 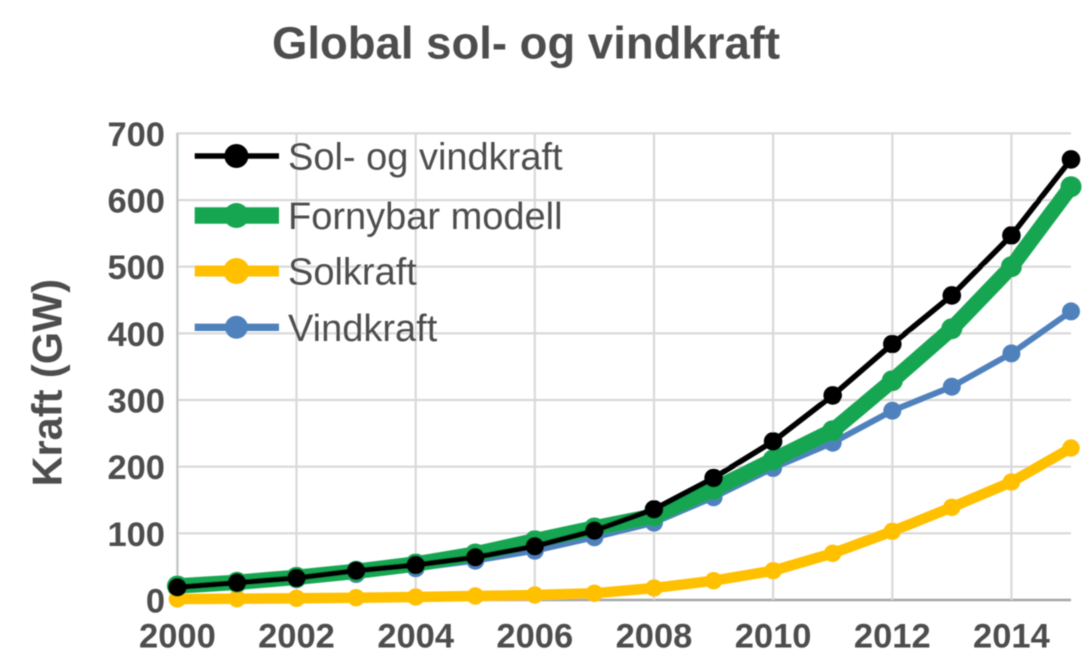 I want to click on svg-text: Global sol- og vindkraft, so click(x=526, y=43).